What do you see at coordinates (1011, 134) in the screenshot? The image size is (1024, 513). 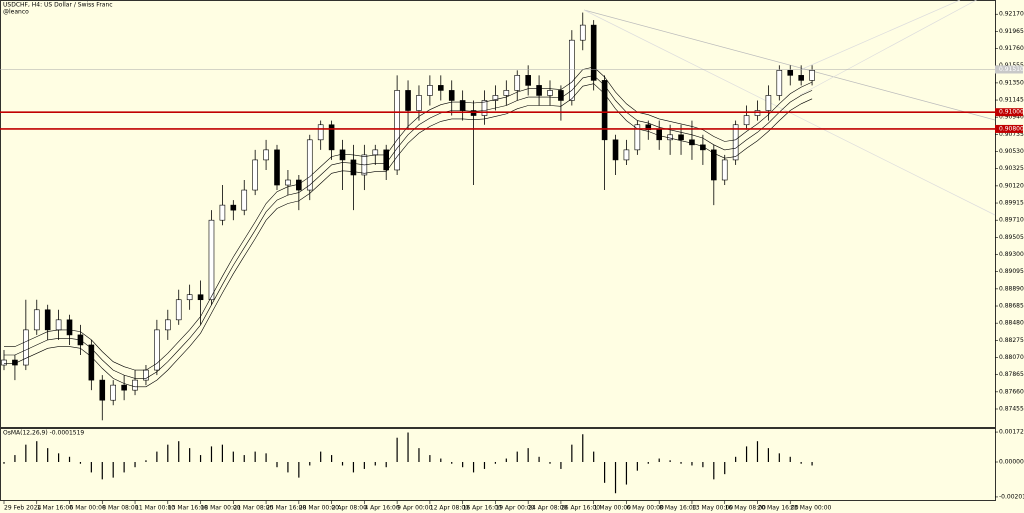 I see `y-tick-label: 0.90735` at bounding box center [1011, 134].